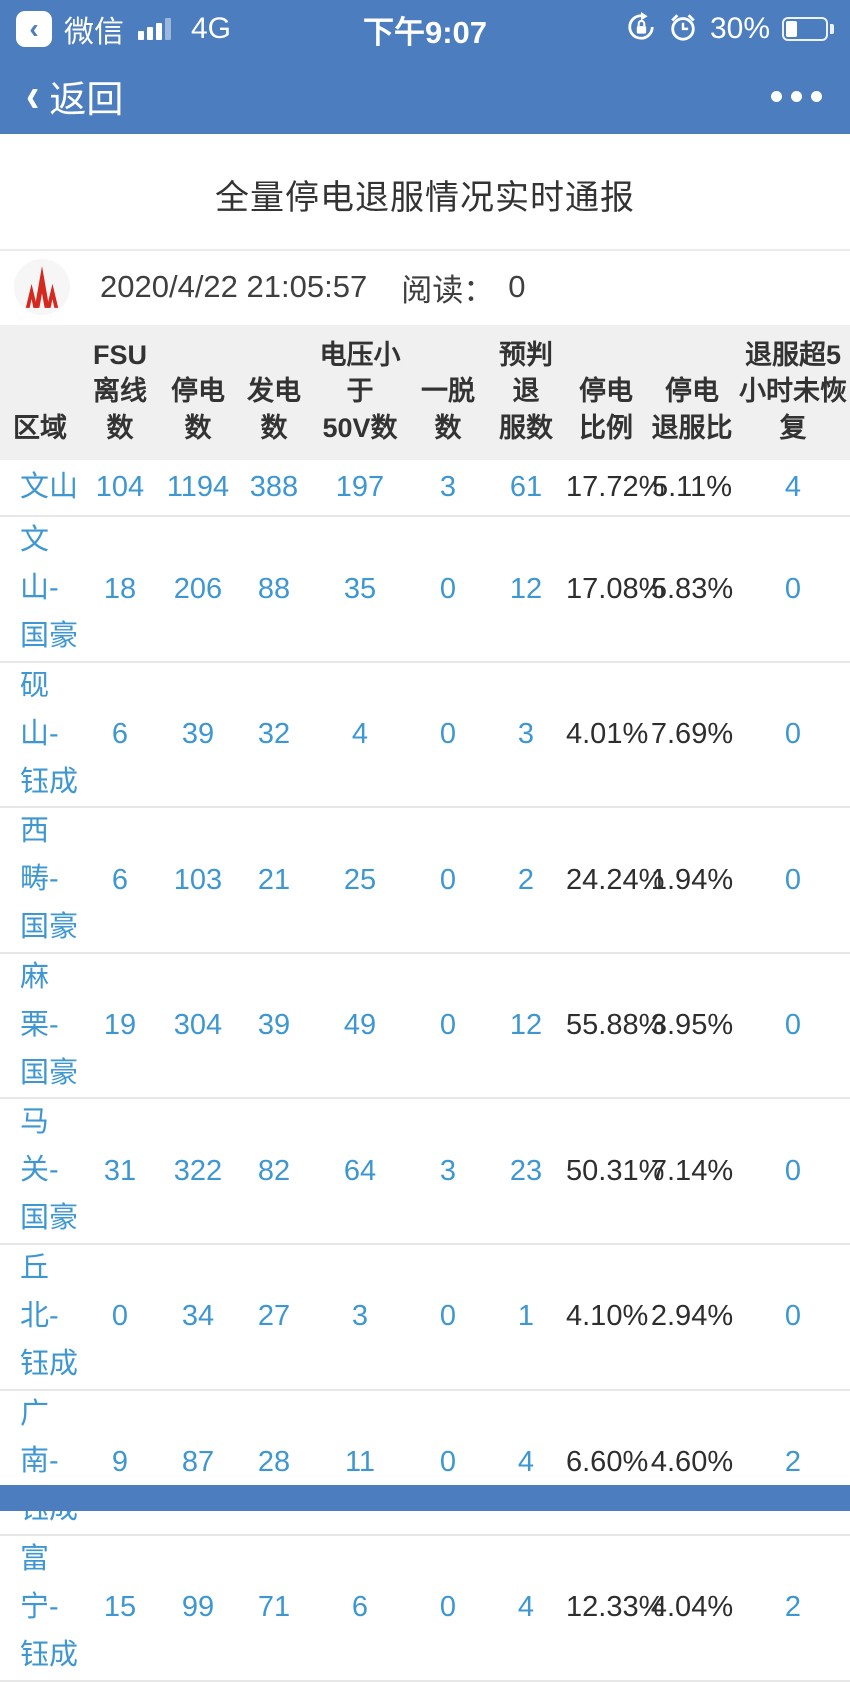  What do you see at coordinates (94, 32) in the screenshot?
I see `back-app-label: 微信` at bounding box center [94, 32].